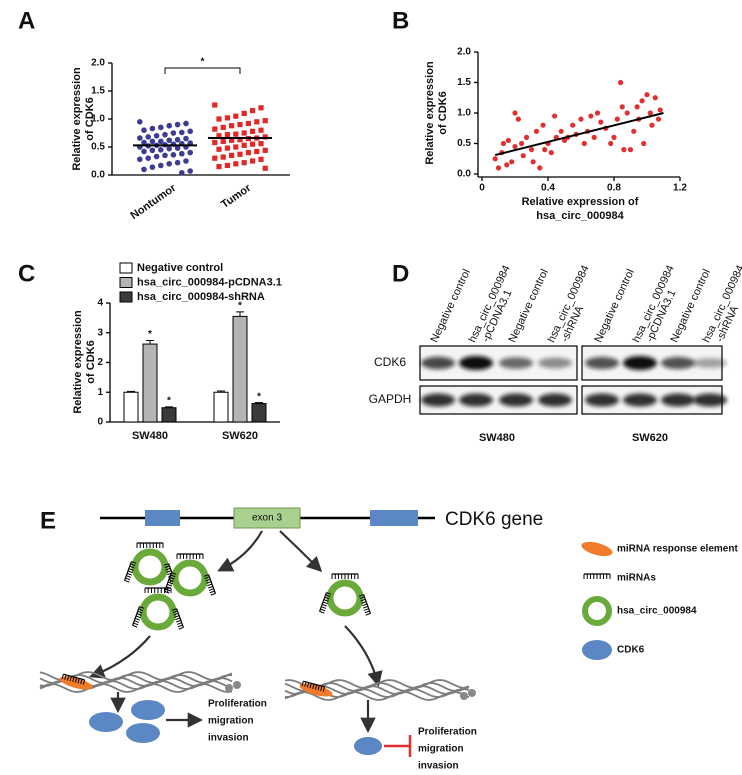  Describe the element at coordinates (580, 202) in the screenshot. I see `x-axis-title: Relative expression of` at that location.